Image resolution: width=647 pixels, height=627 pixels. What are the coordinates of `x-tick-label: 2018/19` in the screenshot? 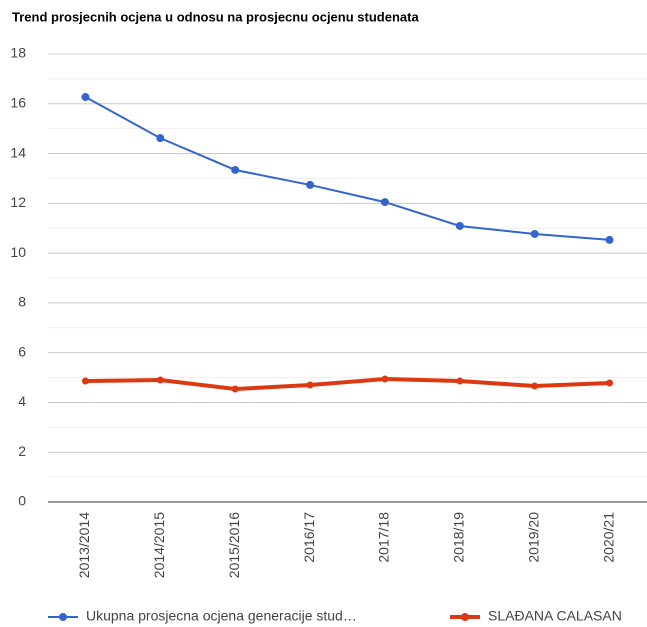 It's located at (459, 537).